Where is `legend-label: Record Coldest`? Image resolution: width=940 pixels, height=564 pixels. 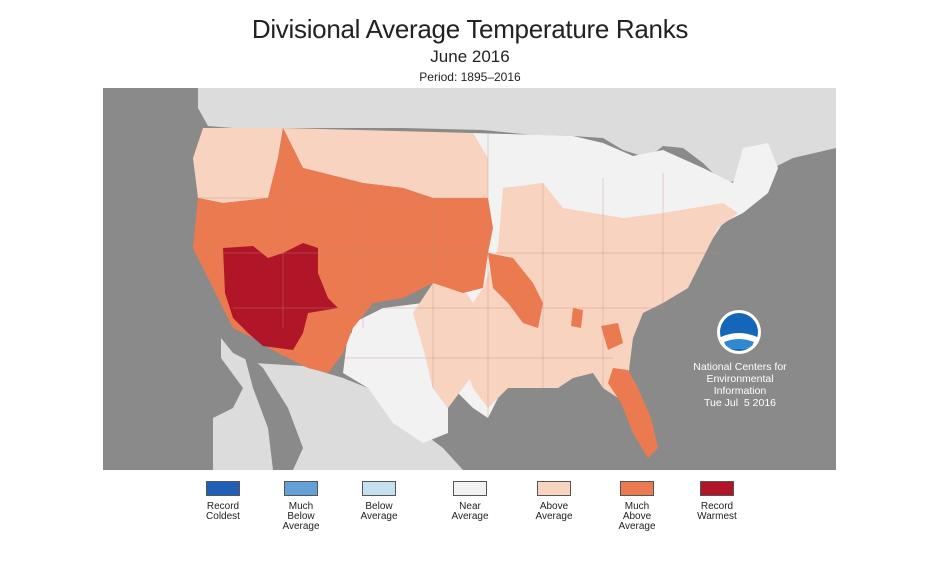
legend-label: Record Coldest is located at coordinates (223, 511).